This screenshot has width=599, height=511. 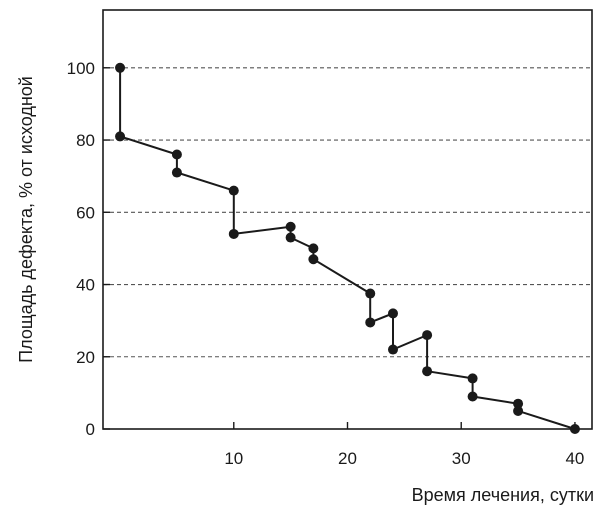 I want to click on y-tick-label: 0, so click(x=90, y=429).